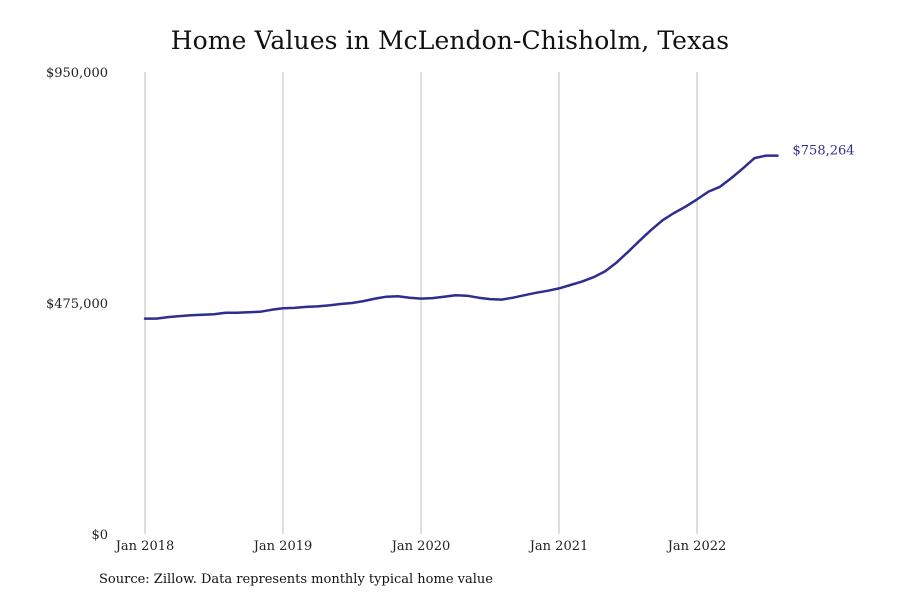  What do you see at coordinates (450, 40) in the screenshot?
I see `chart-title: Home Values in McLendon-Chisholm, Texas` at bounding box center [450, 40].